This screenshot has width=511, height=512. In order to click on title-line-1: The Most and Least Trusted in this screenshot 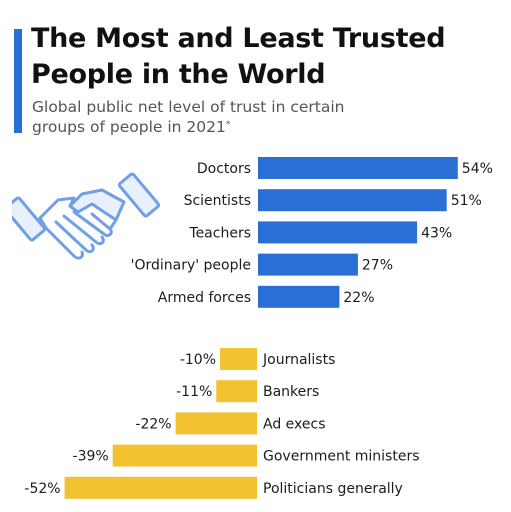, I will do `click(238, 38)`.